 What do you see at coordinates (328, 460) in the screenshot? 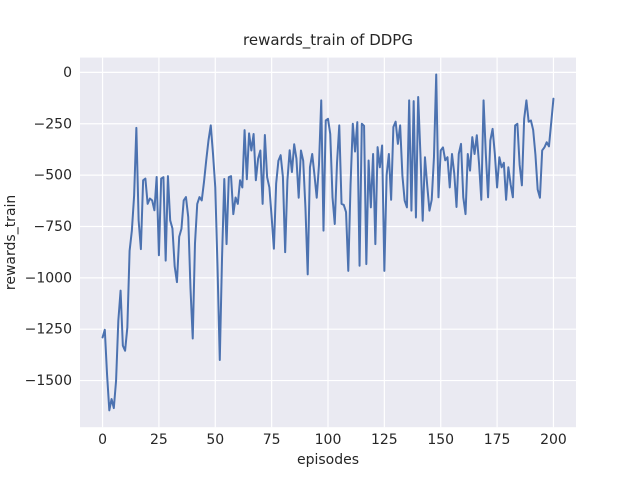
I see `x-axis-label: episodes` at bounding box center [328, 460].